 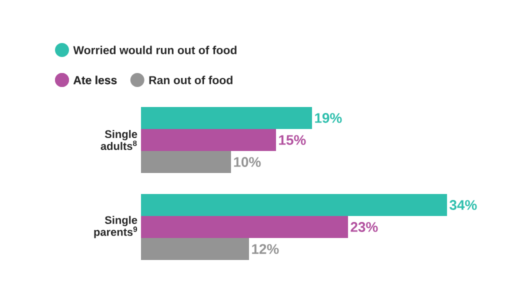 What do you see at coordinates (190, 80) in the screenshot?
I see `legend-label: Ran out of food` at bounding box center [190, 80].